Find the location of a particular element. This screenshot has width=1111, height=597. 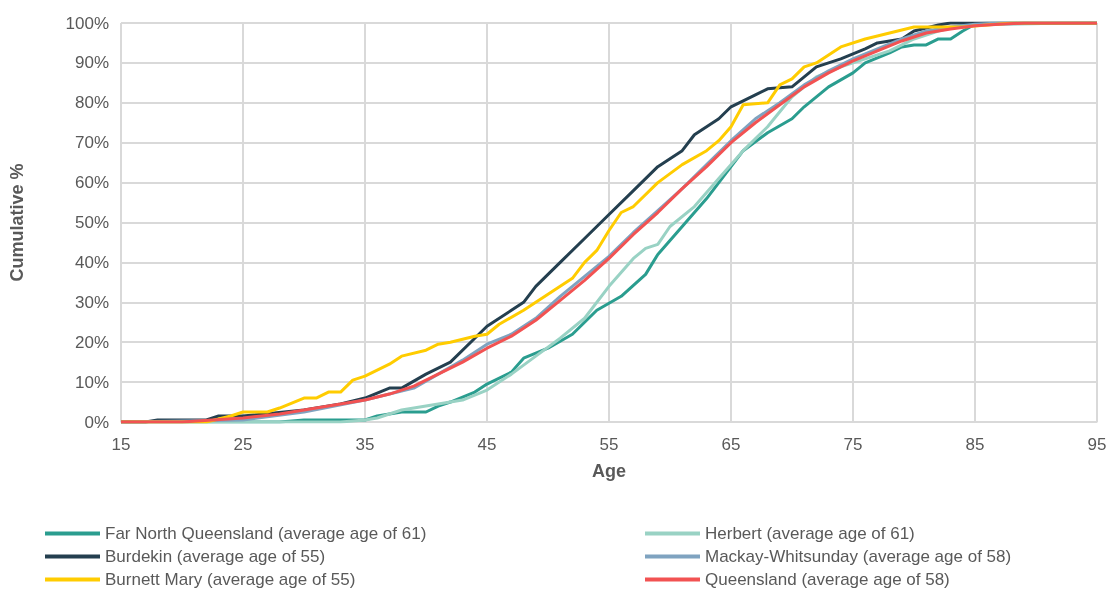

legend-label: Mackay-Whitsunday (average age of 58) is located at coordinates (858, 556).